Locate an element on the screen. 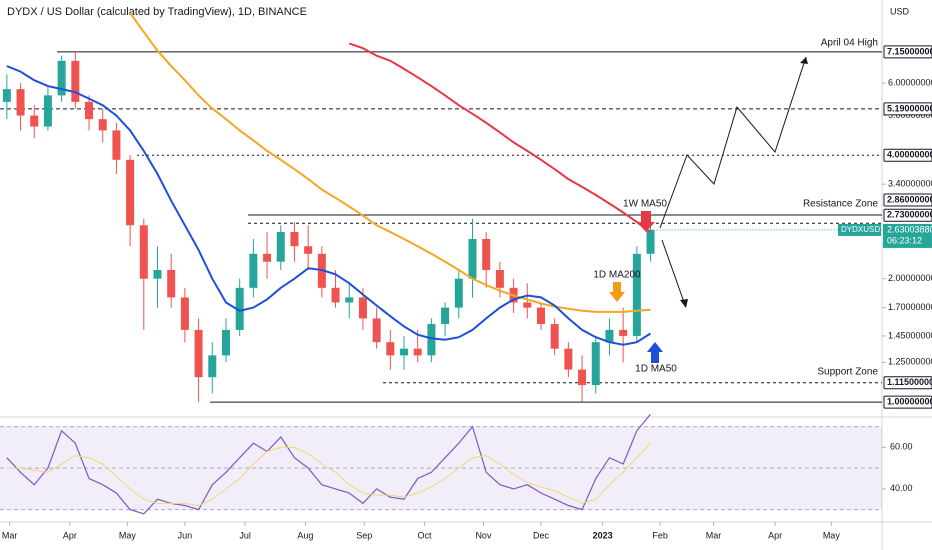 The width and height of the screenshot is (932, 550). x-tick-label: 2023 is located at coordinates (603, 535).